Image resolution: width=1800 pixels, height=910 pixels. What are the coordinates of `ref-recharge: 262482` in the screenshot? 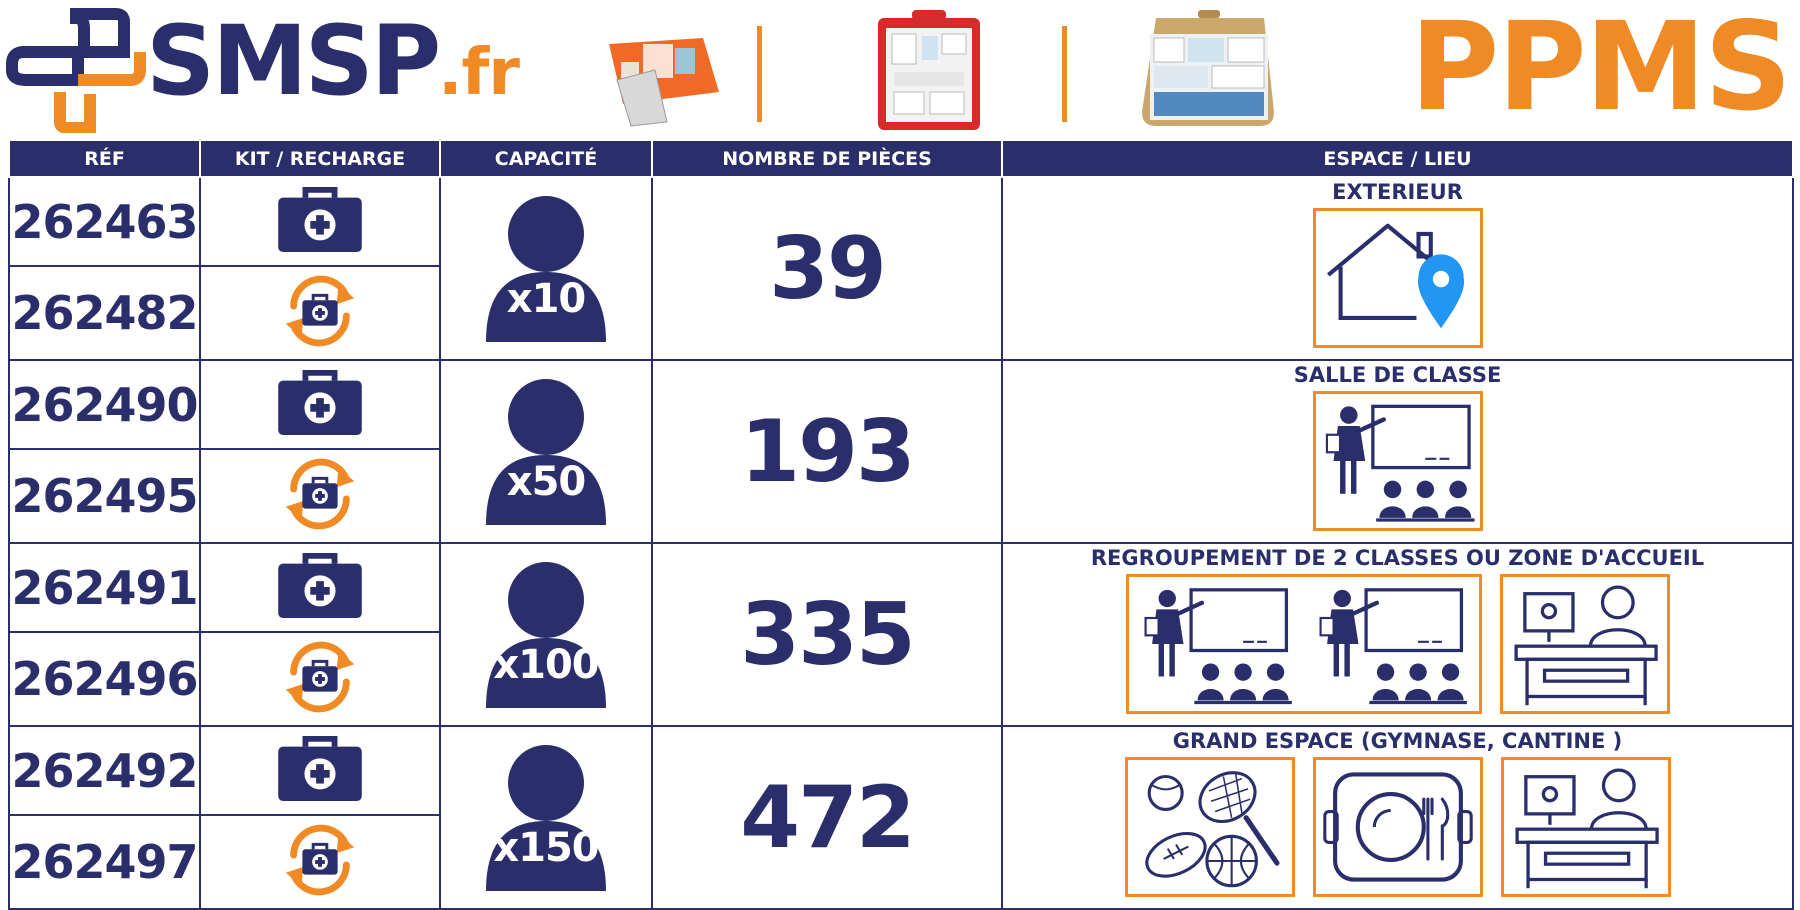 It's located at (104, 313).